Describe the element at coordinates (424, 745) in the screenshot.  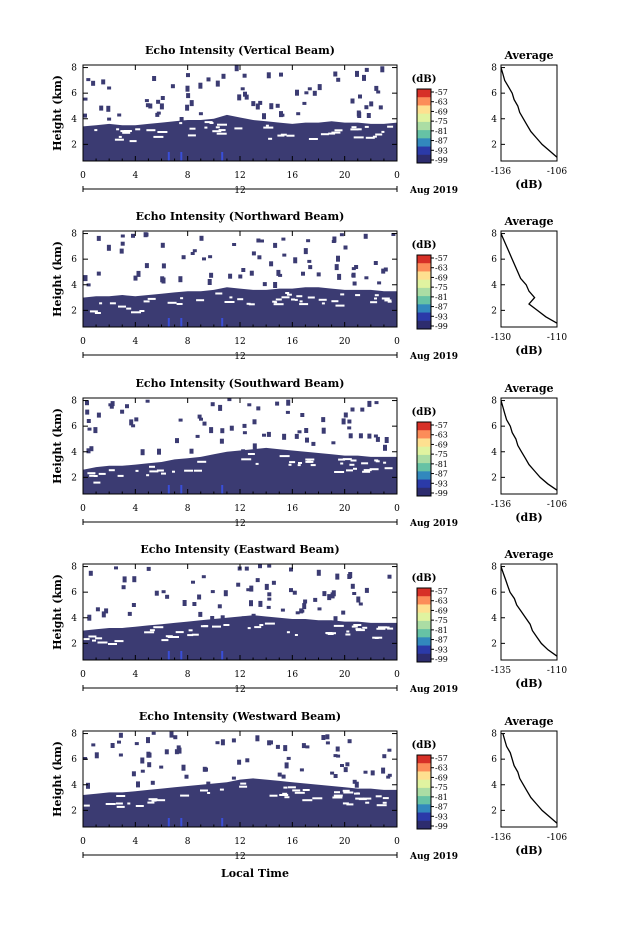
I see `colorbar-unit: (dB)` at that location.